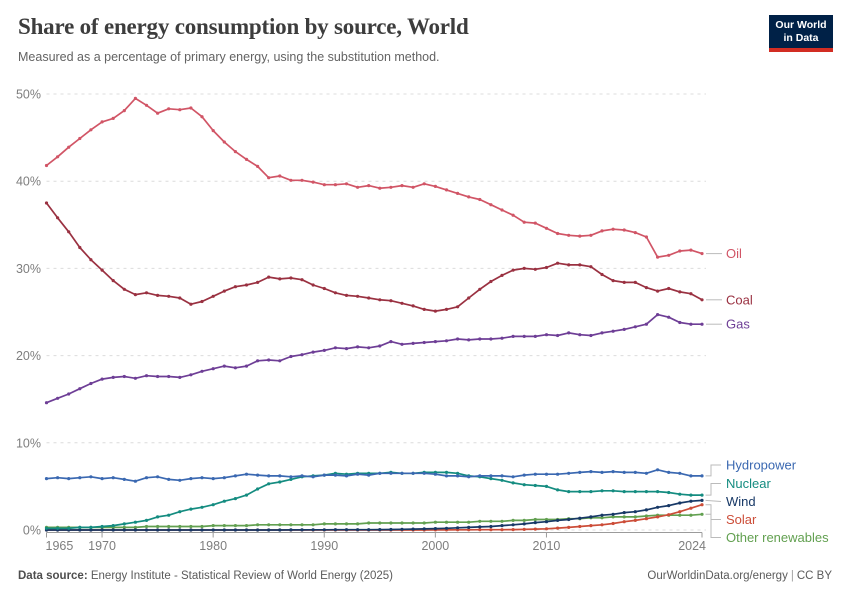 This screenshot has height=600, width=850. I want to click on series-label-other-renewables: Other renewables, so click(777, 537).